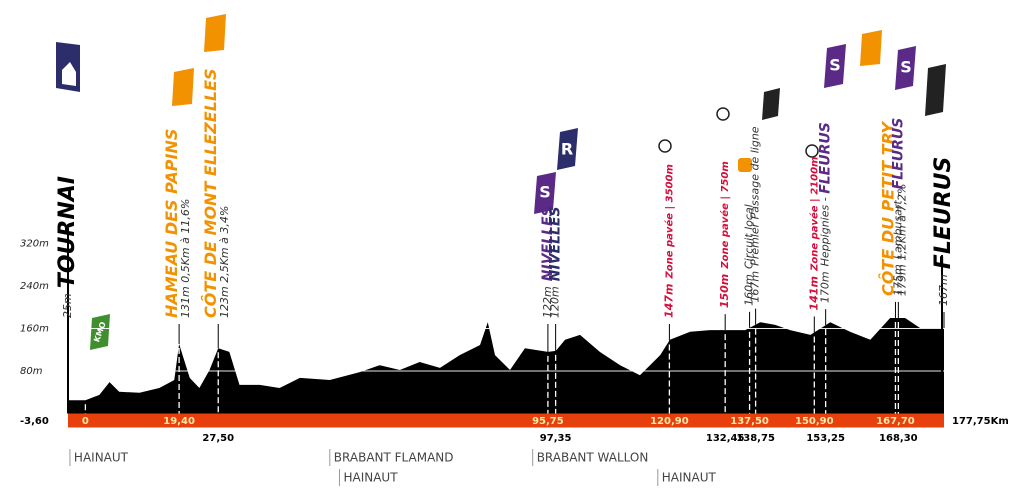  Describe the element at coordinates (547, 302) in the screenshot. I see `annotation-elevation: 122m` at that location.